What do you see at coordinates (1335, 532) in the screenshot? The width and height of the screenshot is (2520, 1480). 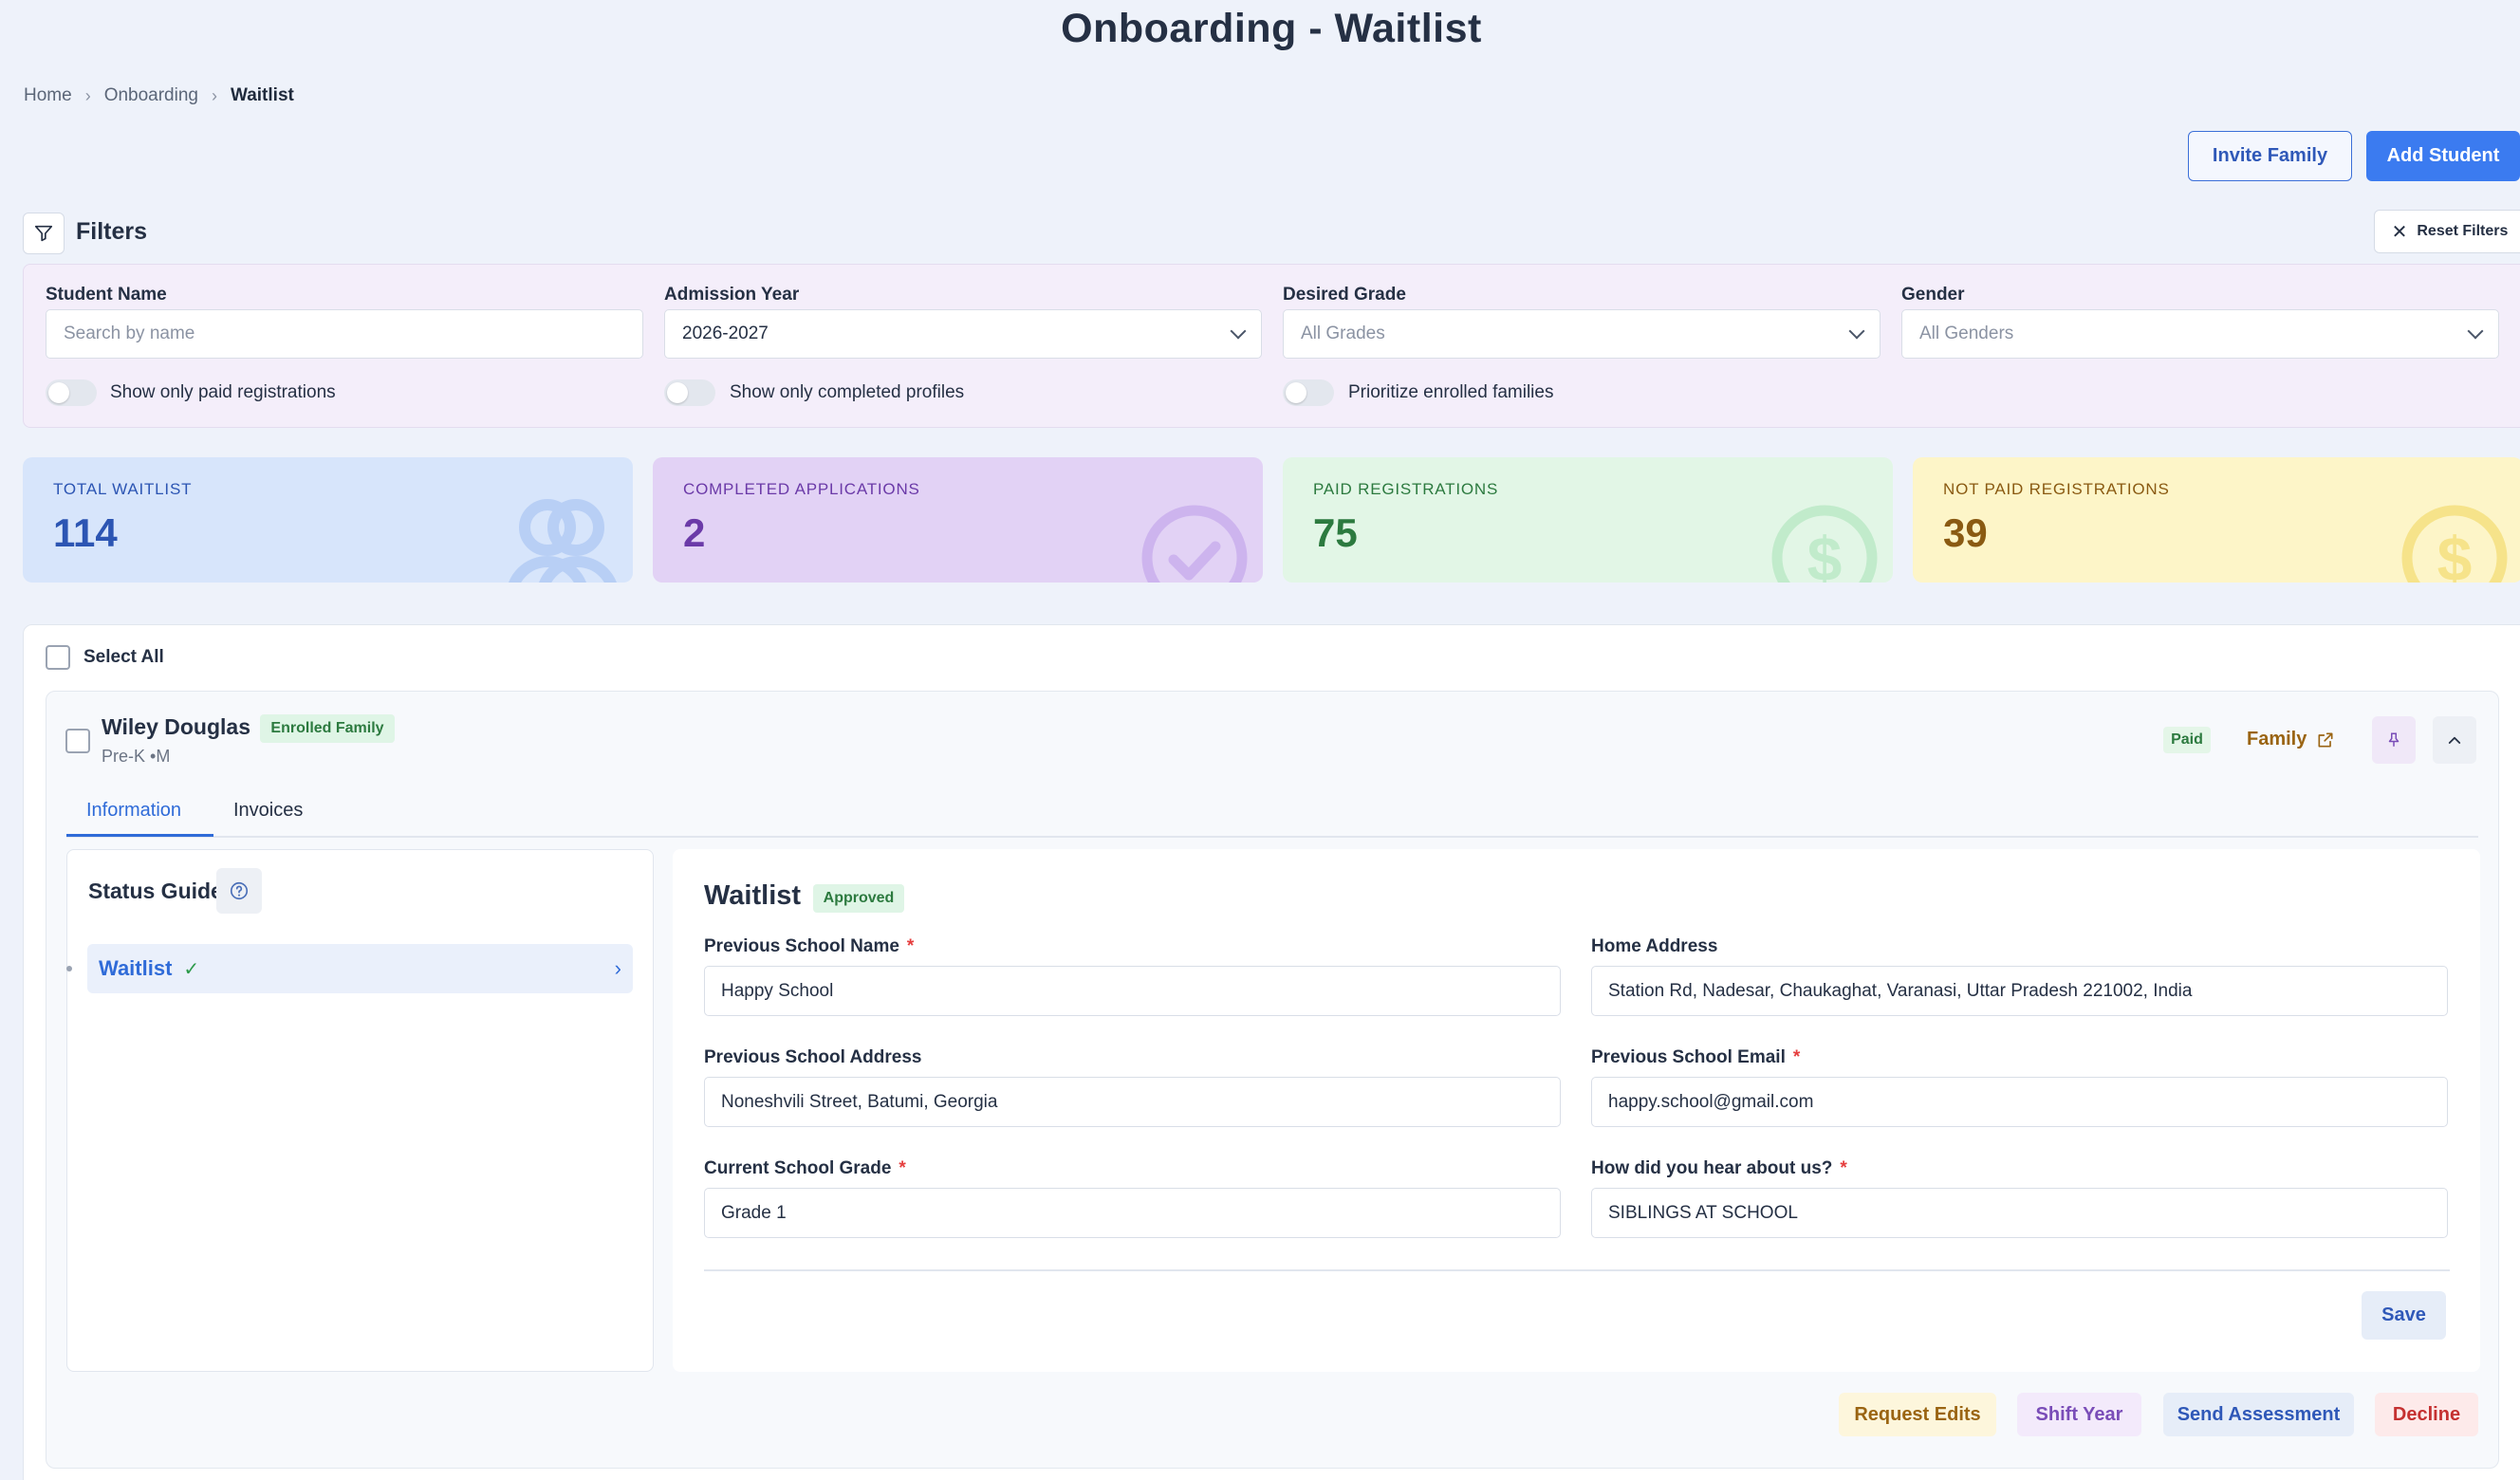 I see `stat-value: 75` at bounding box center [1335, 532].